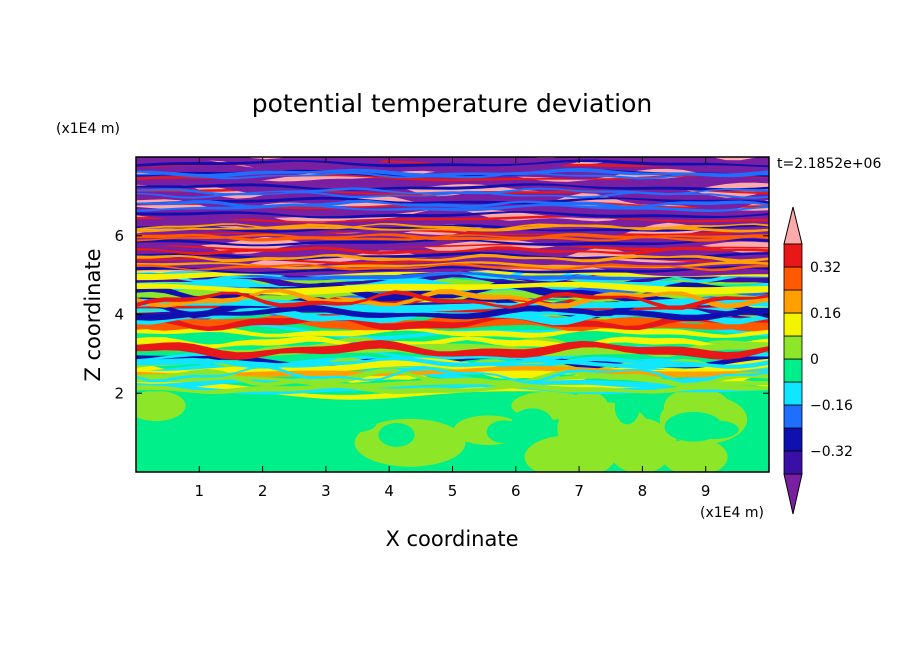 This screenshot has height=654, width=904. Describe the element at coordinates (643, 491) in the screenshot. I see `x-tick-label: 8` at that location.